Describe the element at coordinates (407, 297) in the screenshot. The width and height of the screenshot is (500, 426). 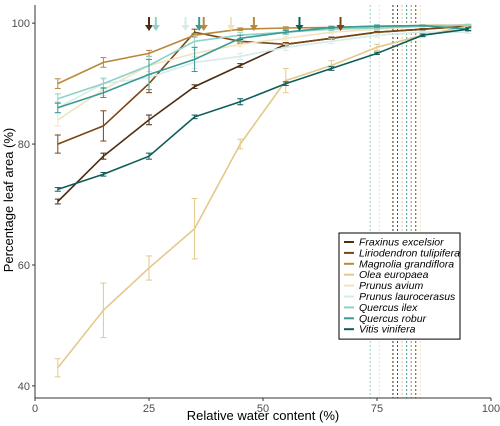
I see `legend-label-5: Prunus laurocerasus` at that location.